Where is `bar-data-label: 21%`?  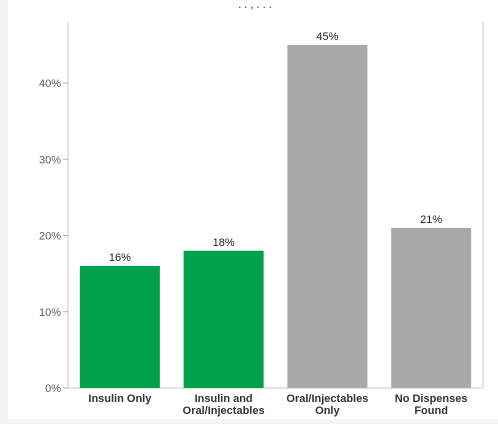 bar-data-label: 21% is located at coordinates (431, 220).